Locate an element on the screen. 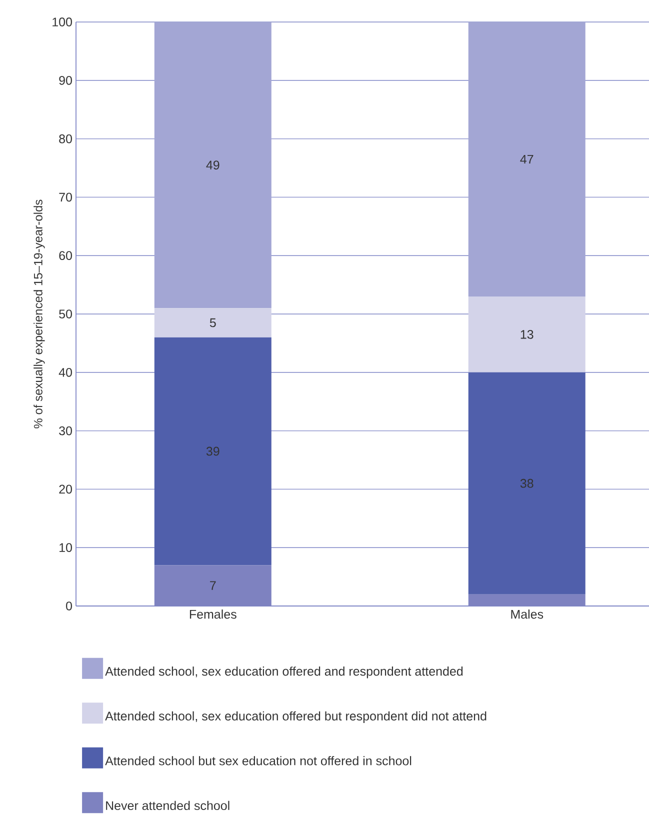  data-label: 5 is located at coordinates (213, 323).